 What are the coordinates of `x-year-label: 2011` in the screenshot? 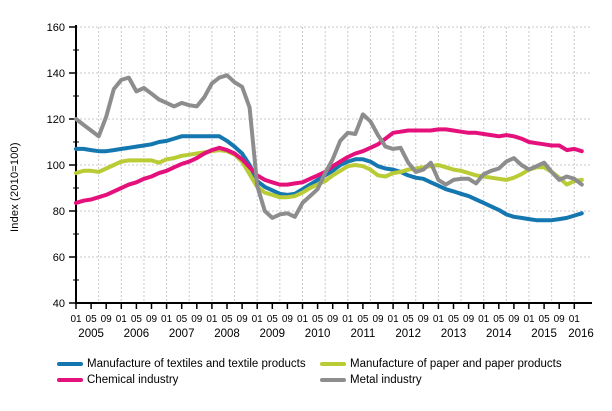 It's located at (363, 334).